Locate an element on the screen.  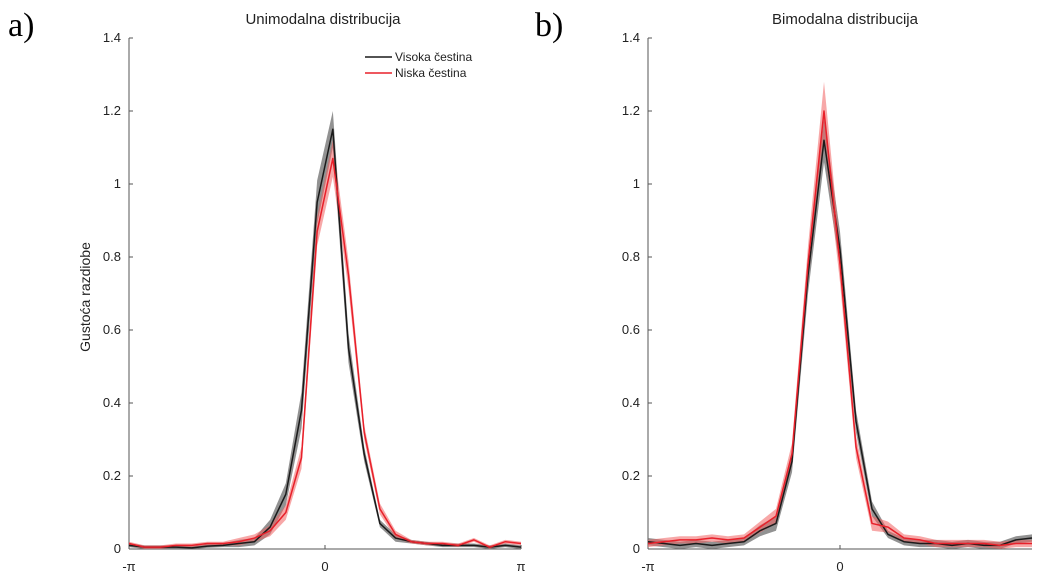
legend: Visoka čestina Niska čestina is located at coordinates (418, 65).